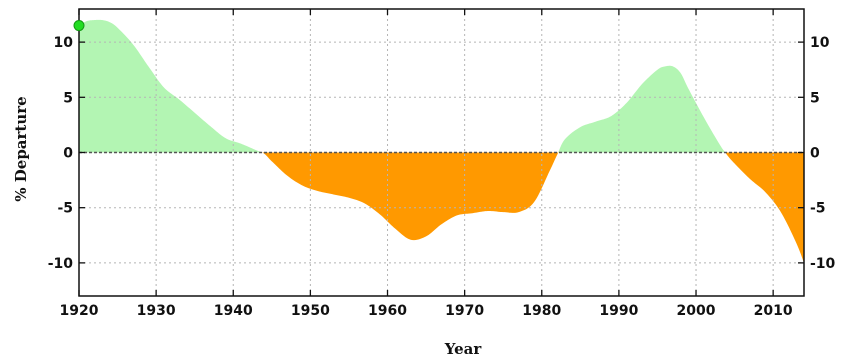 The width and height of the screenshot is (858, 361). I want to click on x-tick-label-1990: 1990, so click(618, 311).